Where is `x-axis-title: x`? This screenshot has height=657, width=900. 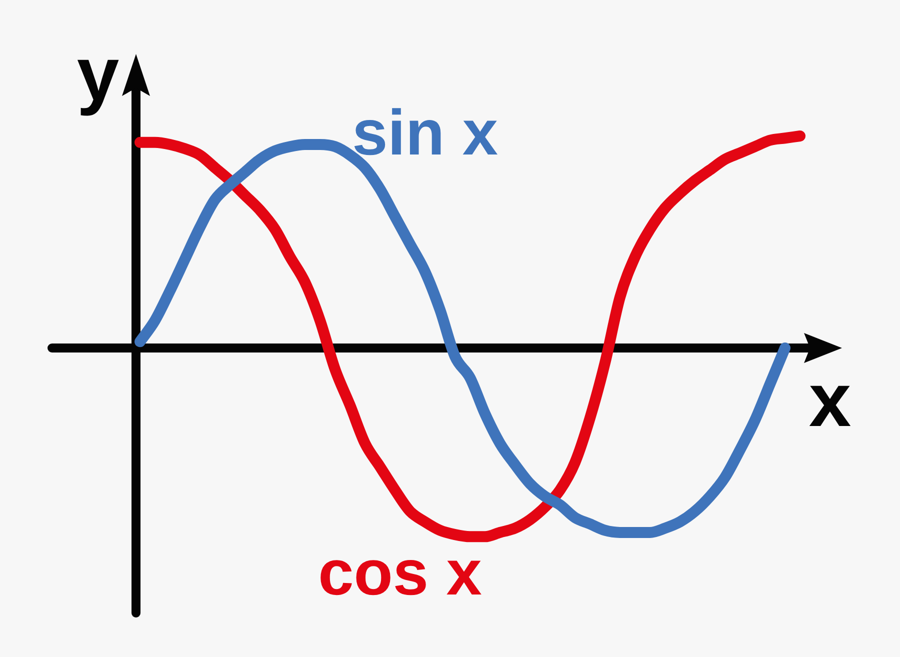 x-axis-title: x is located at coordinates (830, 400).